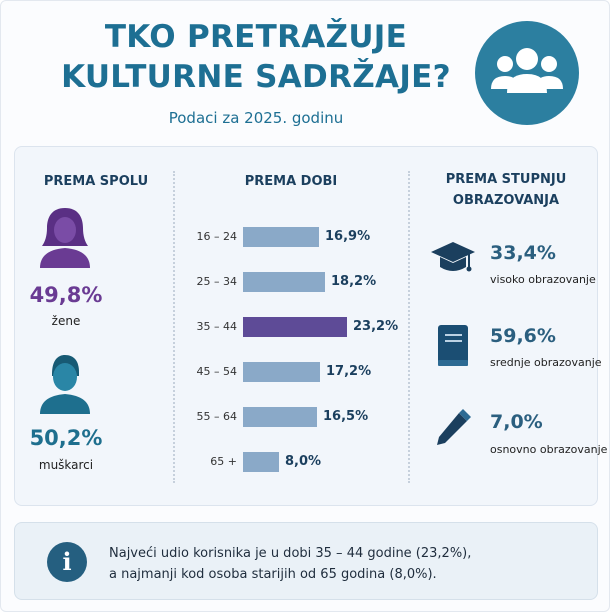 The width and height of the screenshot is (610, 612). I want to click on female-icon, so click(65, 237).